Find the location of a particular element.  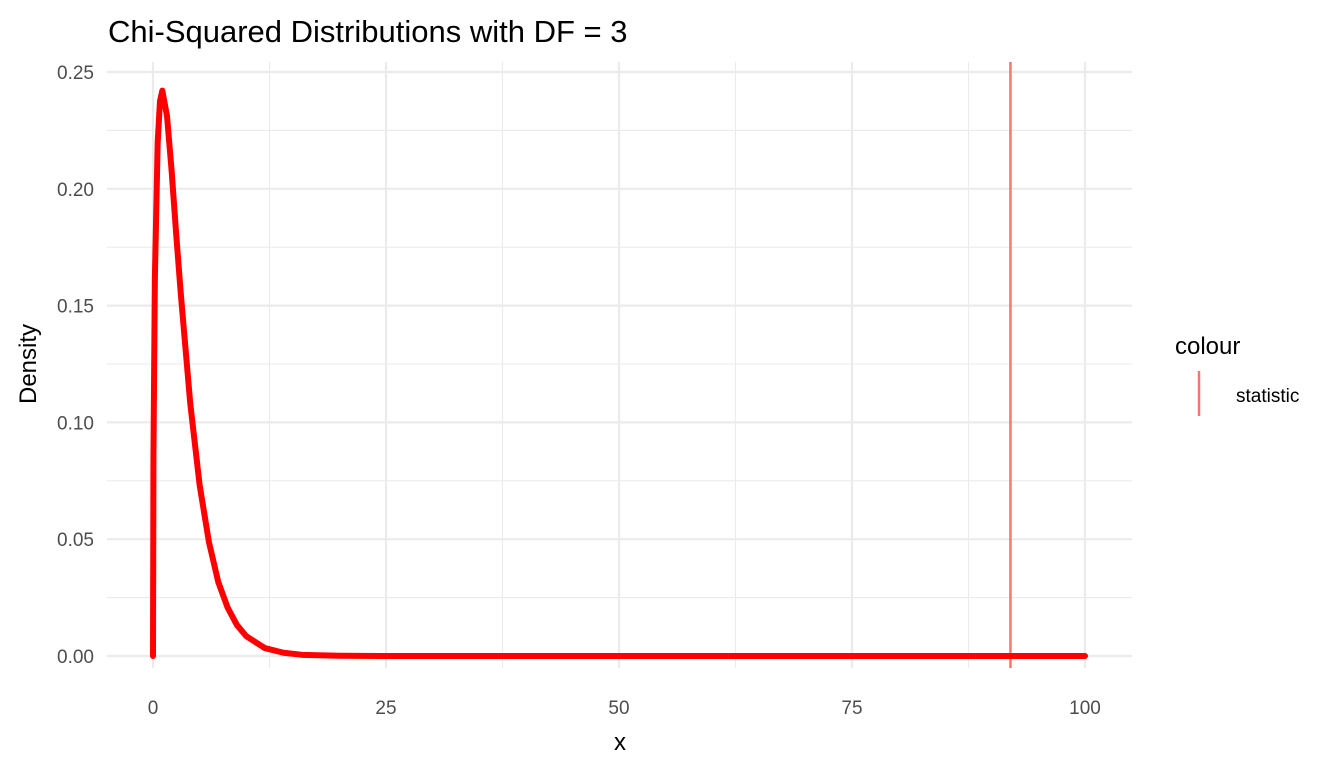

y-tick-label: 0.00 is located at coordinates (75, 657).